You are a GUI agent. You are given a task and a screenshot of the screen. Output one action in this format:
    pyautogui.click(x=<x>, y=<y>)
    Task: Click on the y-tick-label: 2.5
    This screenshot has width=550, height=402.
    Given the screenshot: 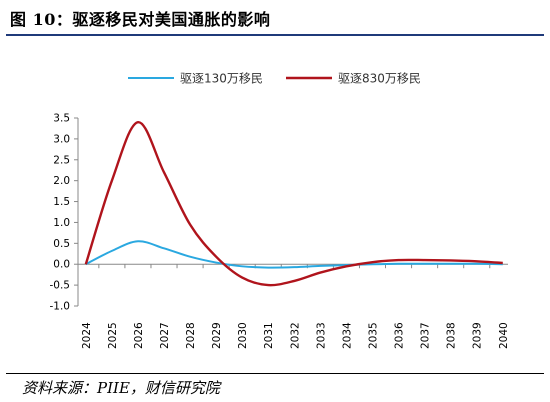 What is the action you would take?
    pyautogui.click(x=61, y=160)
    